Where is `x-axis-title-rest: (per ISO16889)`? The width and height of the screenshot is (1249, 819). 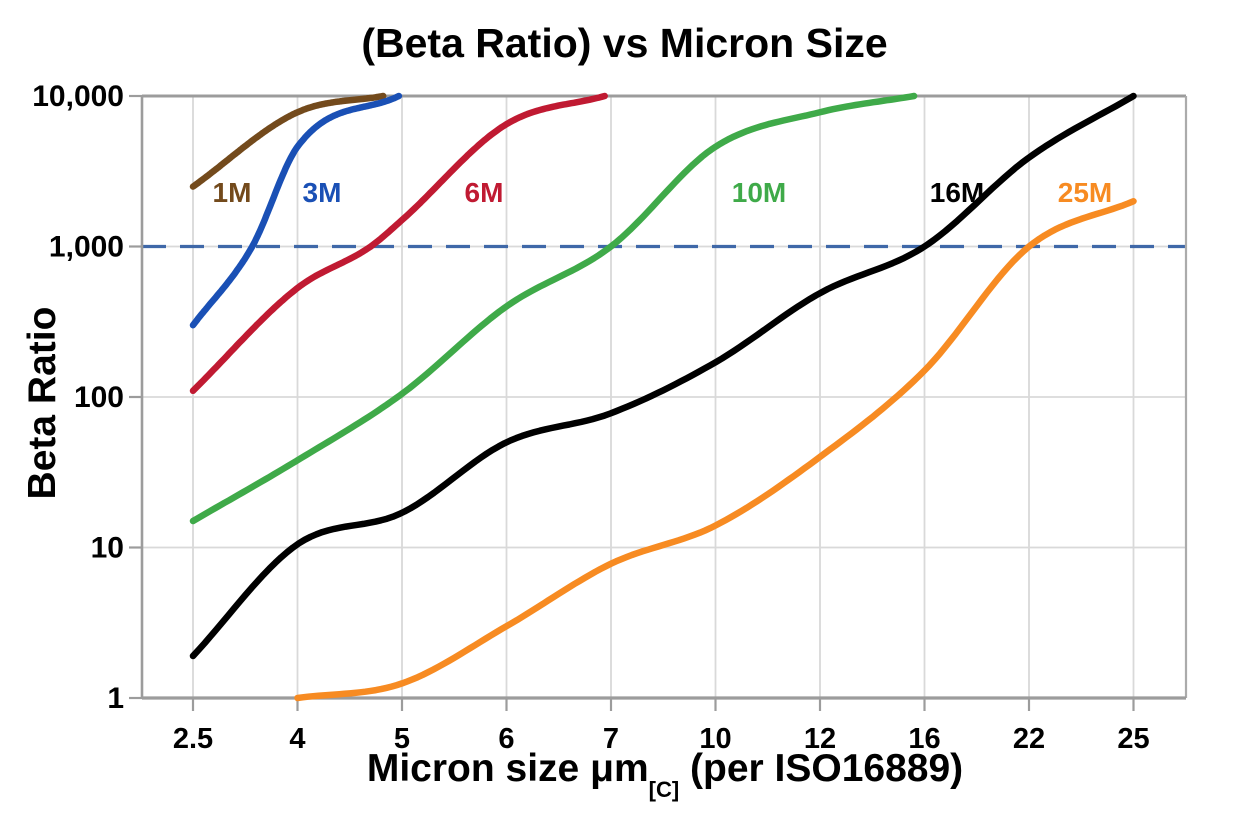
x-axis-title-rest: (per ISO16889) is located at coordinates (821, 768).